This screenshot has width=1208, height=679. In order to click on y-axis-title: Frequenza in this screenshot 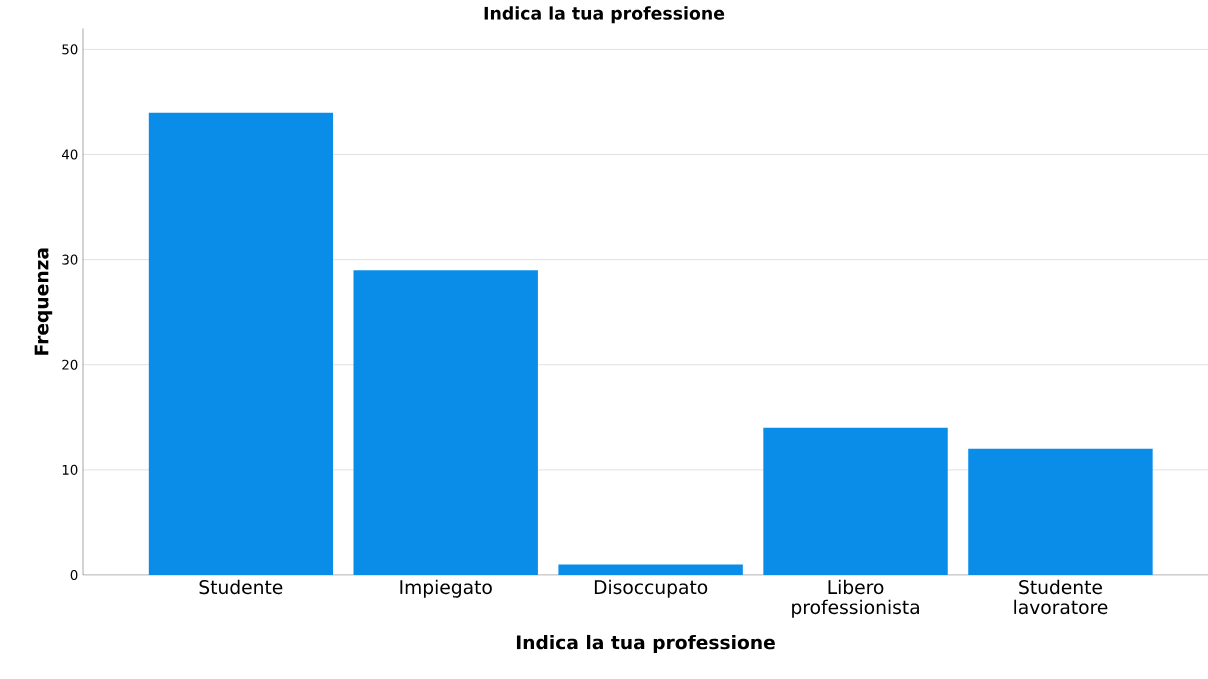, I will do `click(43, 301)`.